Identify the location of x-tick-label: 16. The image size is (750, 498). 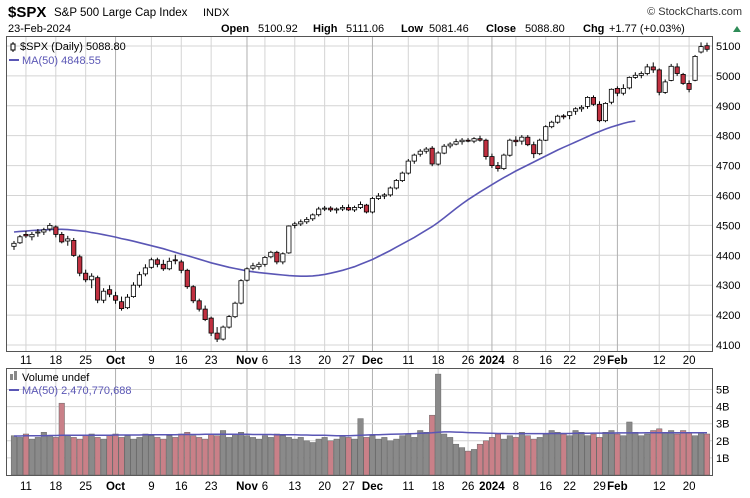
(181, 361).